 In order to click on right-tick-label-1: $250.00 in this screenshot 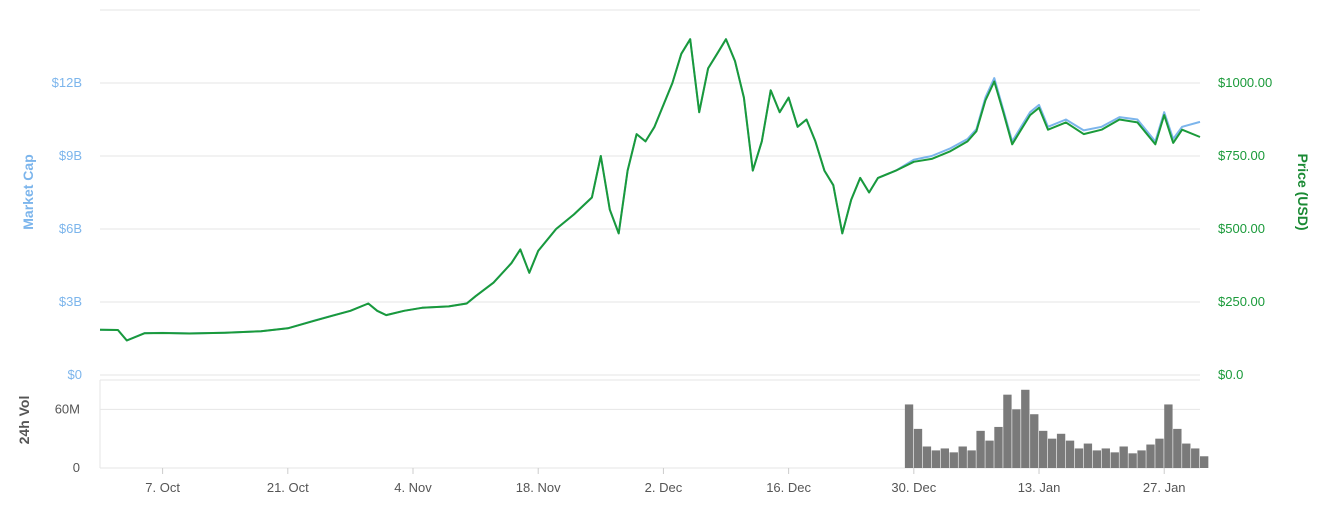, I will do `click(1241, 301)`.